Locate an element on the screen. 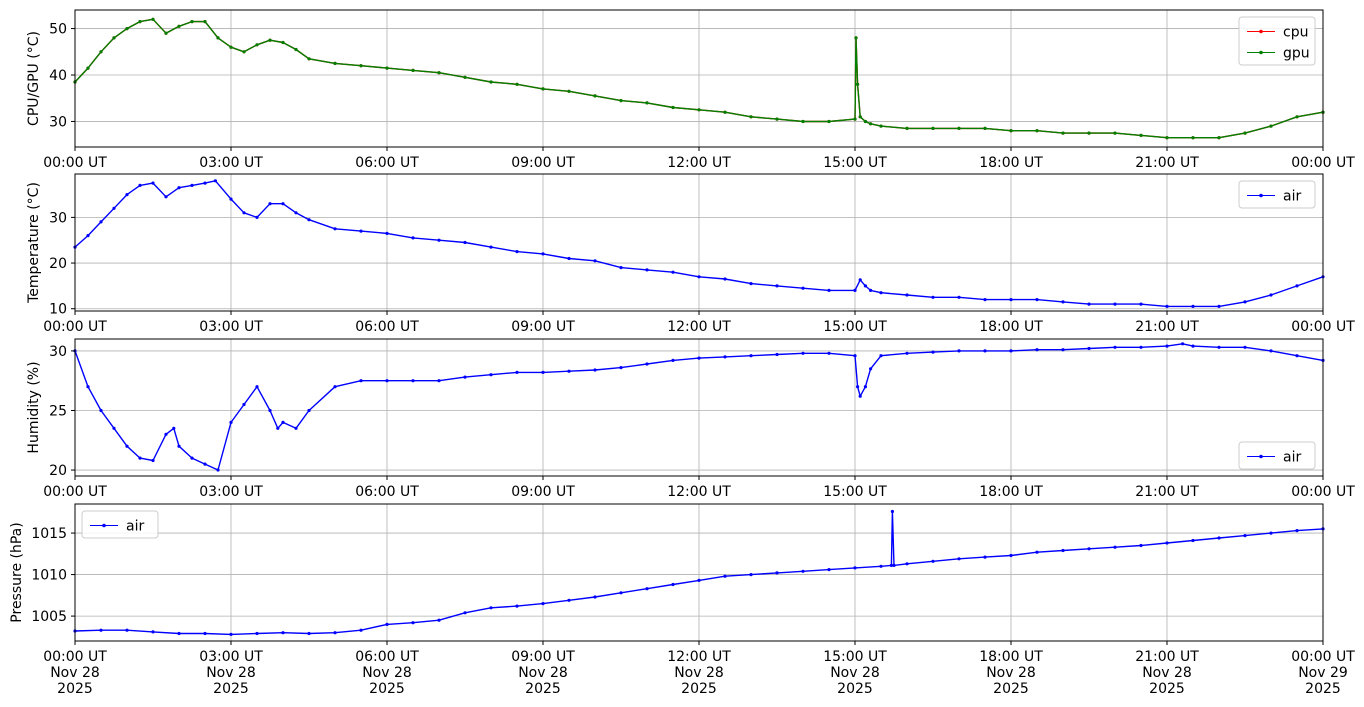 The width and height of the screenshot is (1364, 707). legend-label-air: air is located at coordinates (1292, 458).